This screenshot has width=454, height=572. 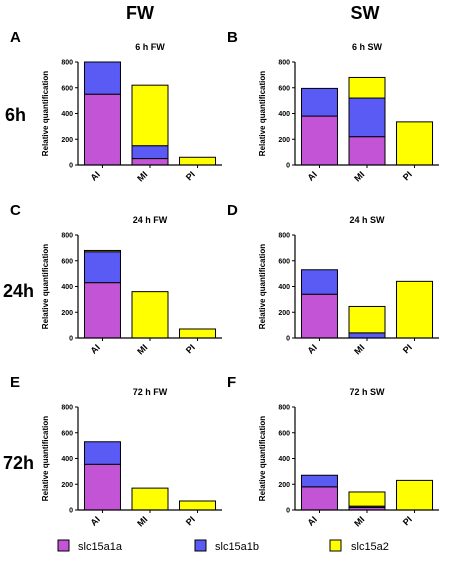 What do you see at coordinates (150, 392) in the screenshot?
I see `chart-title: 72 h FW` at bounding box center [150, 392].